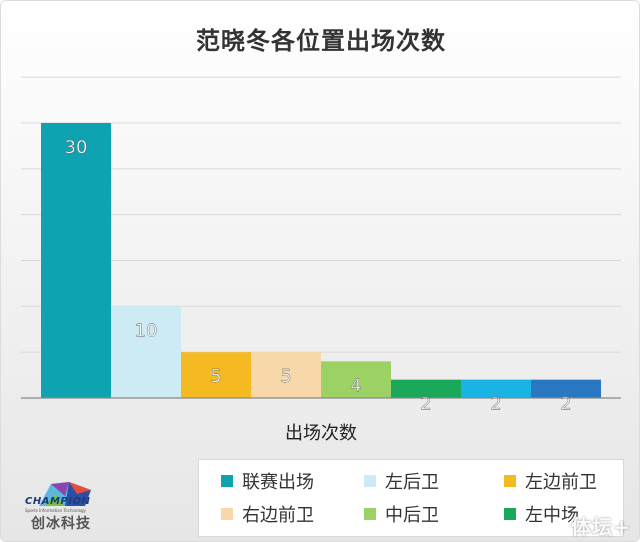 The image size is (640, 542). Describe the element at coordinates (65, 494) in the screenshot. I see `champion-logo-icon` at that location.